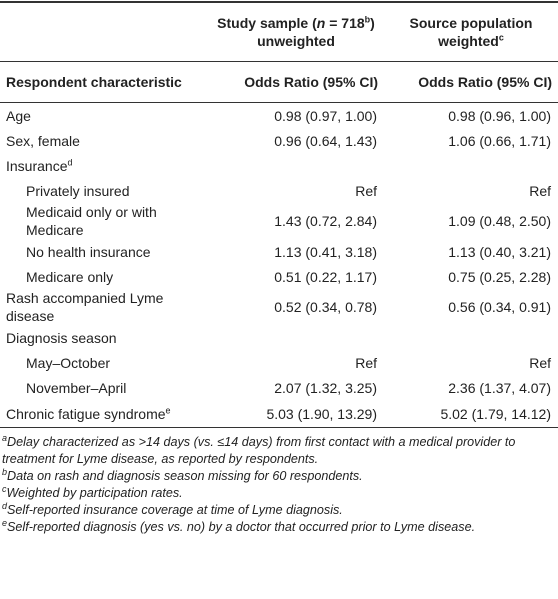 This screenshot has width=558, height=599. Describe the element at coordinates (325, 307) in the screenshot. I see `odds-ratio: 0.52 (0.34, 0.78)` at that location.